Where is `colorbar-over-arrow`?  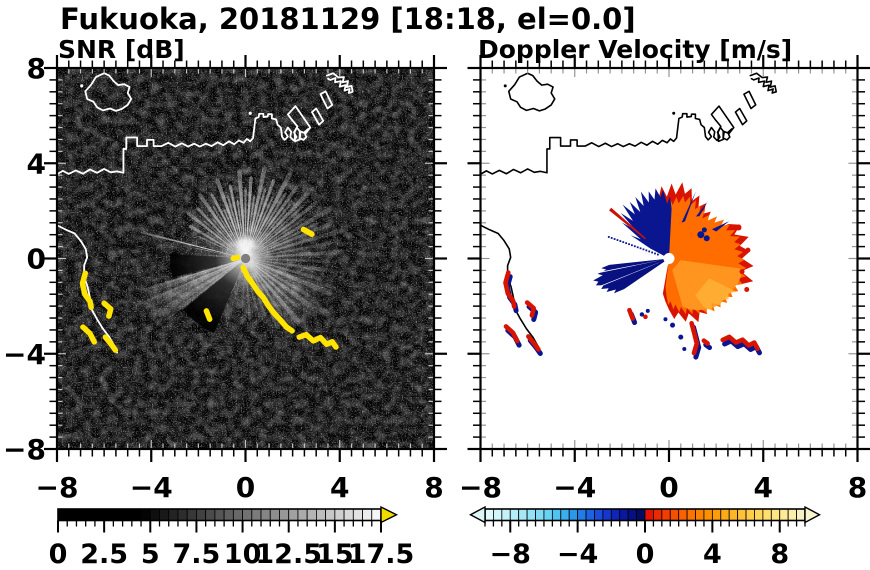
colorbar-over-arrow is located at coordinates (812, 514).